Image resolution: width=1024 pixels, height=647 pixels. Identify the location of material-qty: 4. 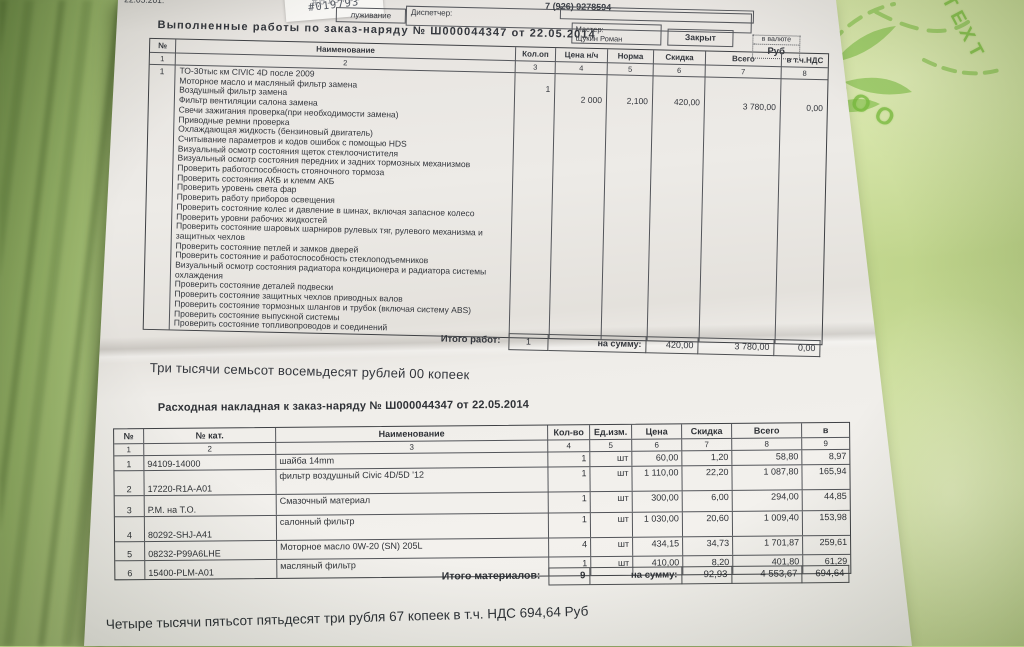
(570, 547).